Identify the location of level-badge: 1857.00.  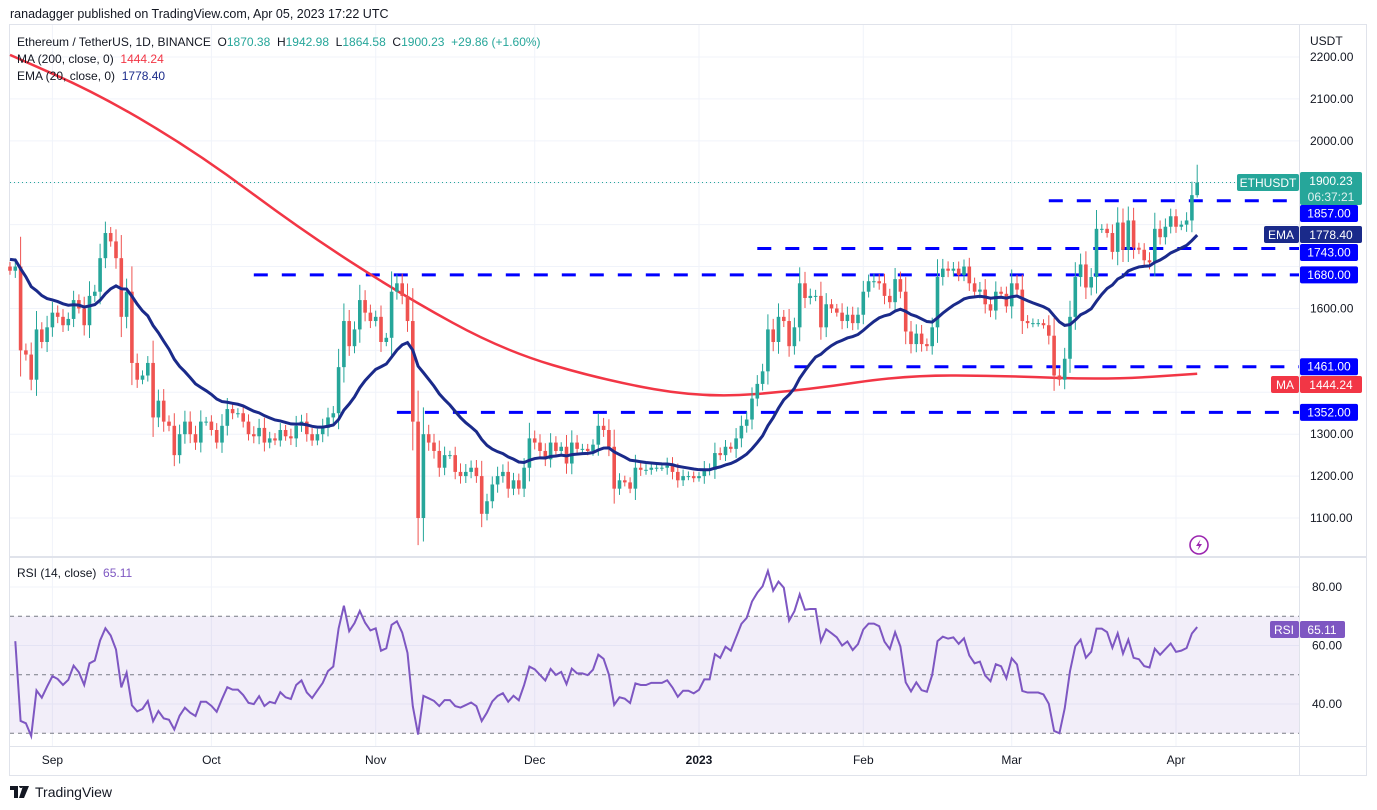
(1329, 214).